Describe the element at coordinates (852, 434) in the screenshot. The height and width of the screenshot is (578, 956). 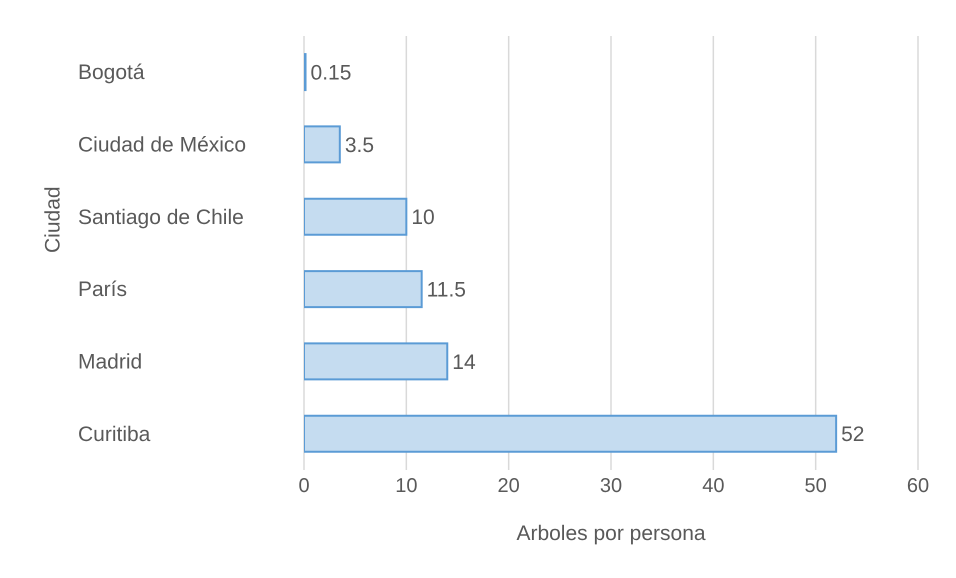
I see `data-label: 52` at that location.